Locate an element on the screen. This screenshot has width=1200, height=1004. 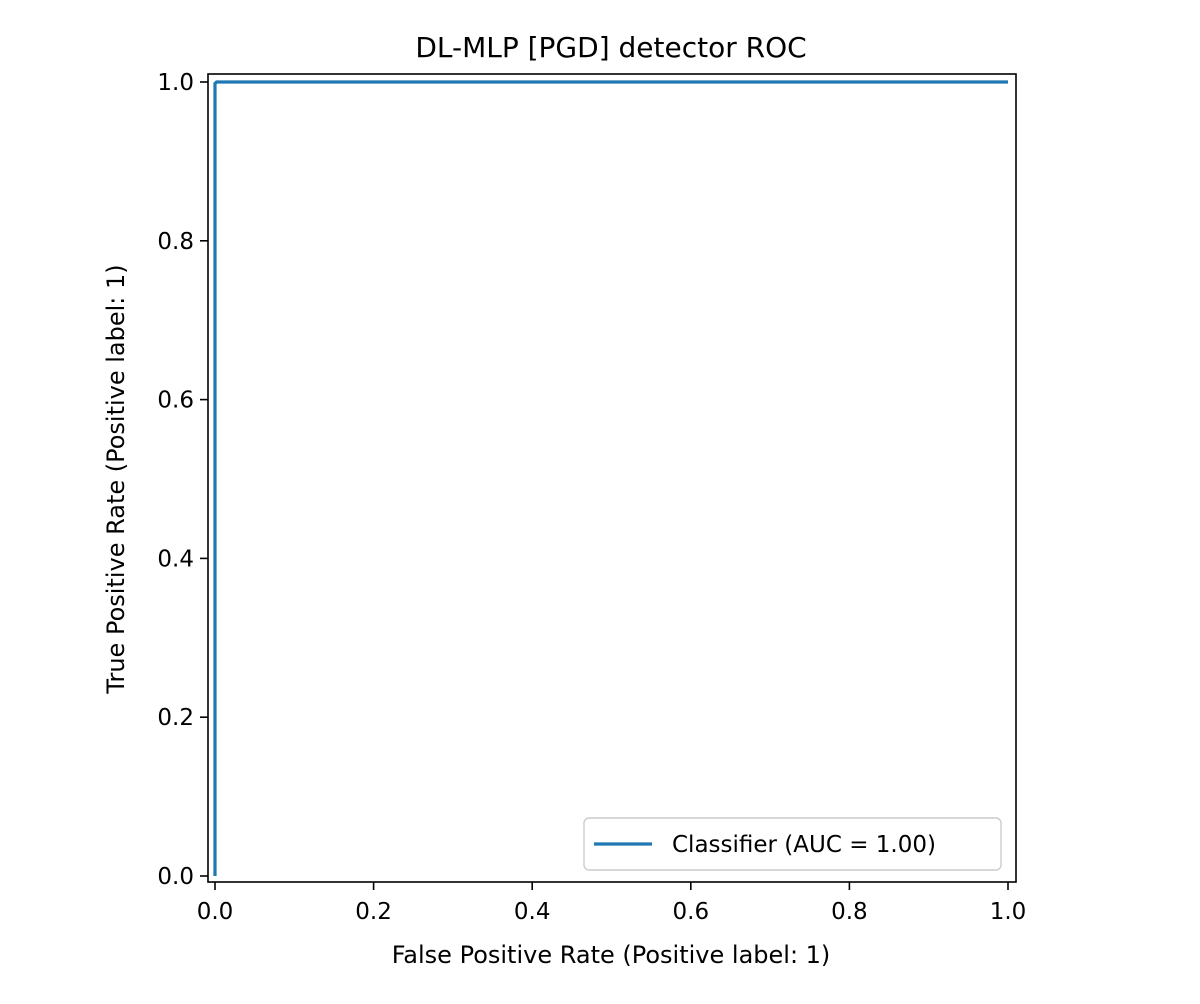
x-tick-label: 0.8 is located at coordinates (849, 912).